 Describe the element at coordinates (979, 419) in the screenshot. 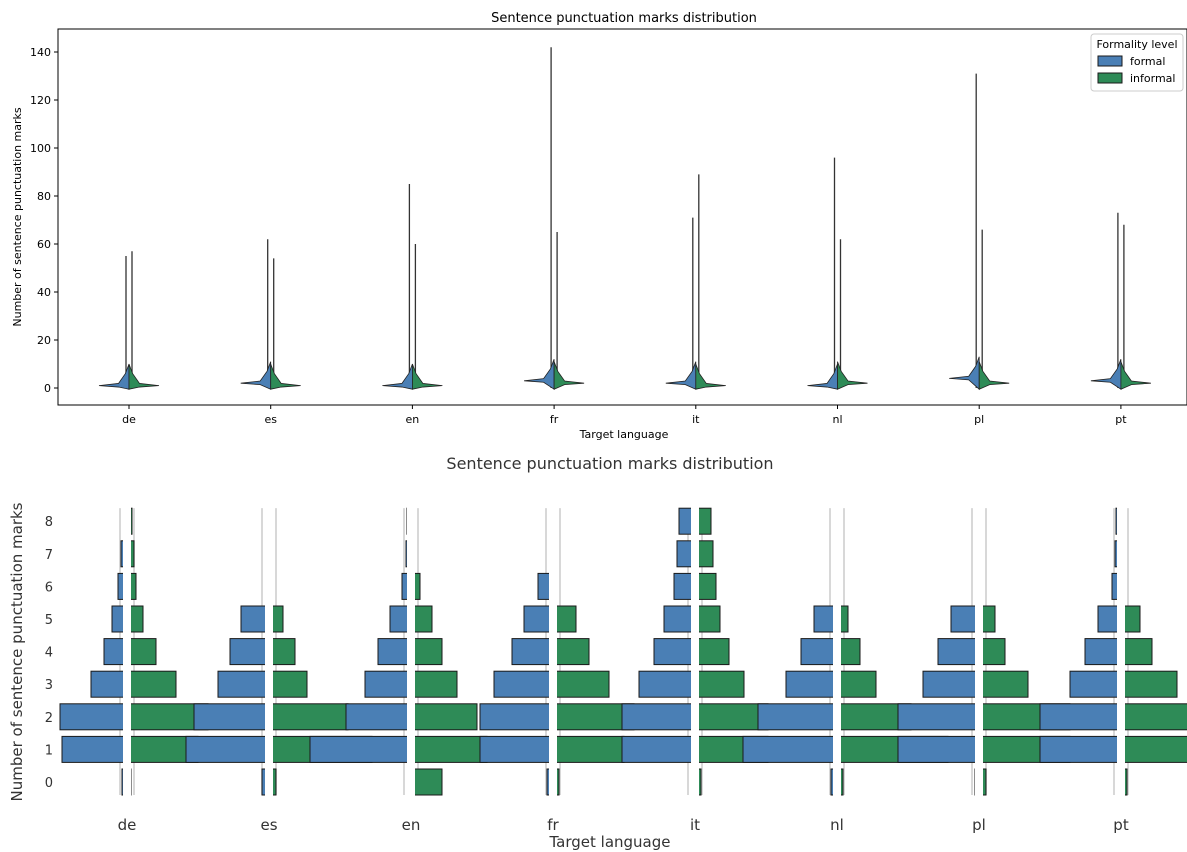

I see `top-x-tick-label: pl` at that location.